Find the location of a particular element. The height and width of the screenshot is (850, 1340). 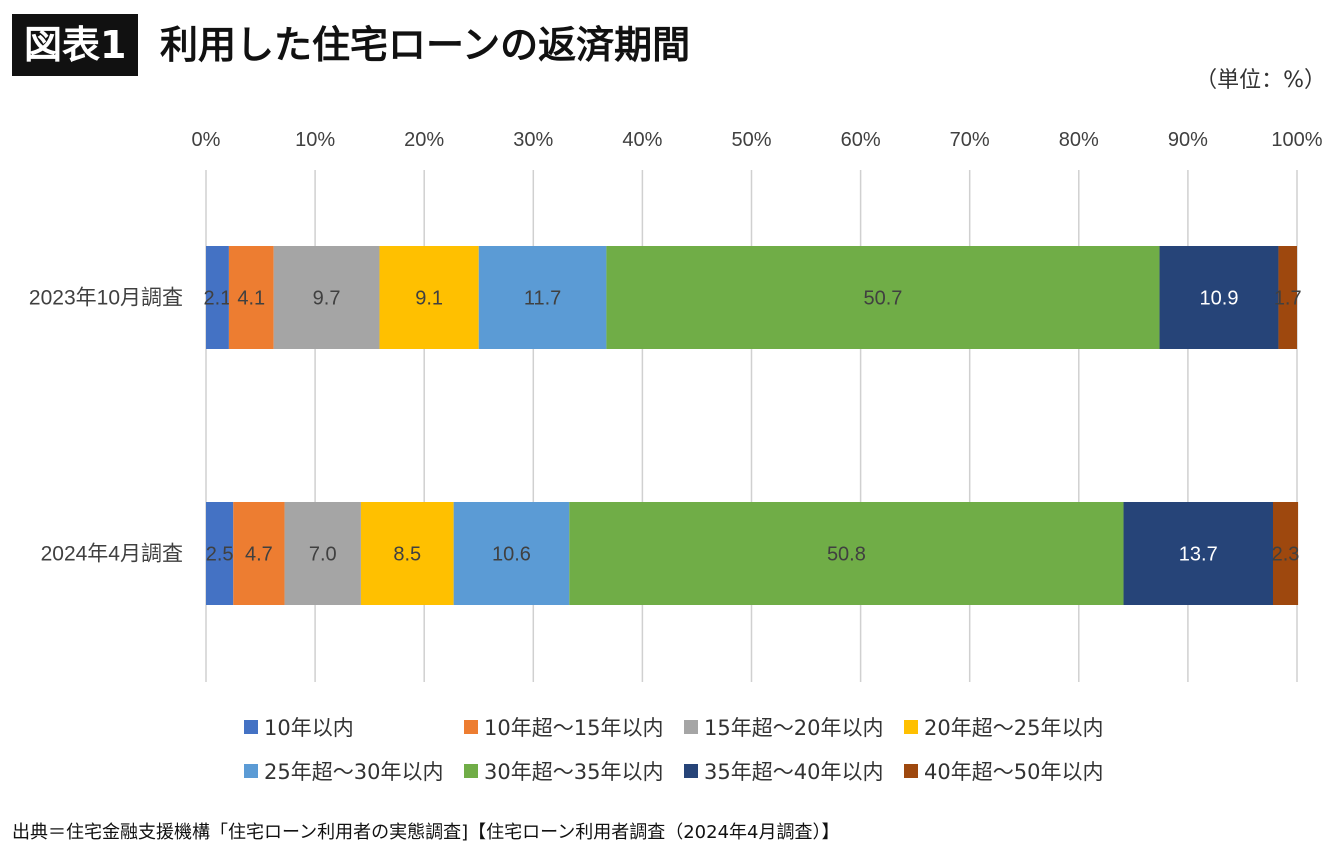

data-label: 10.6 is located at coordinates (511, 555).